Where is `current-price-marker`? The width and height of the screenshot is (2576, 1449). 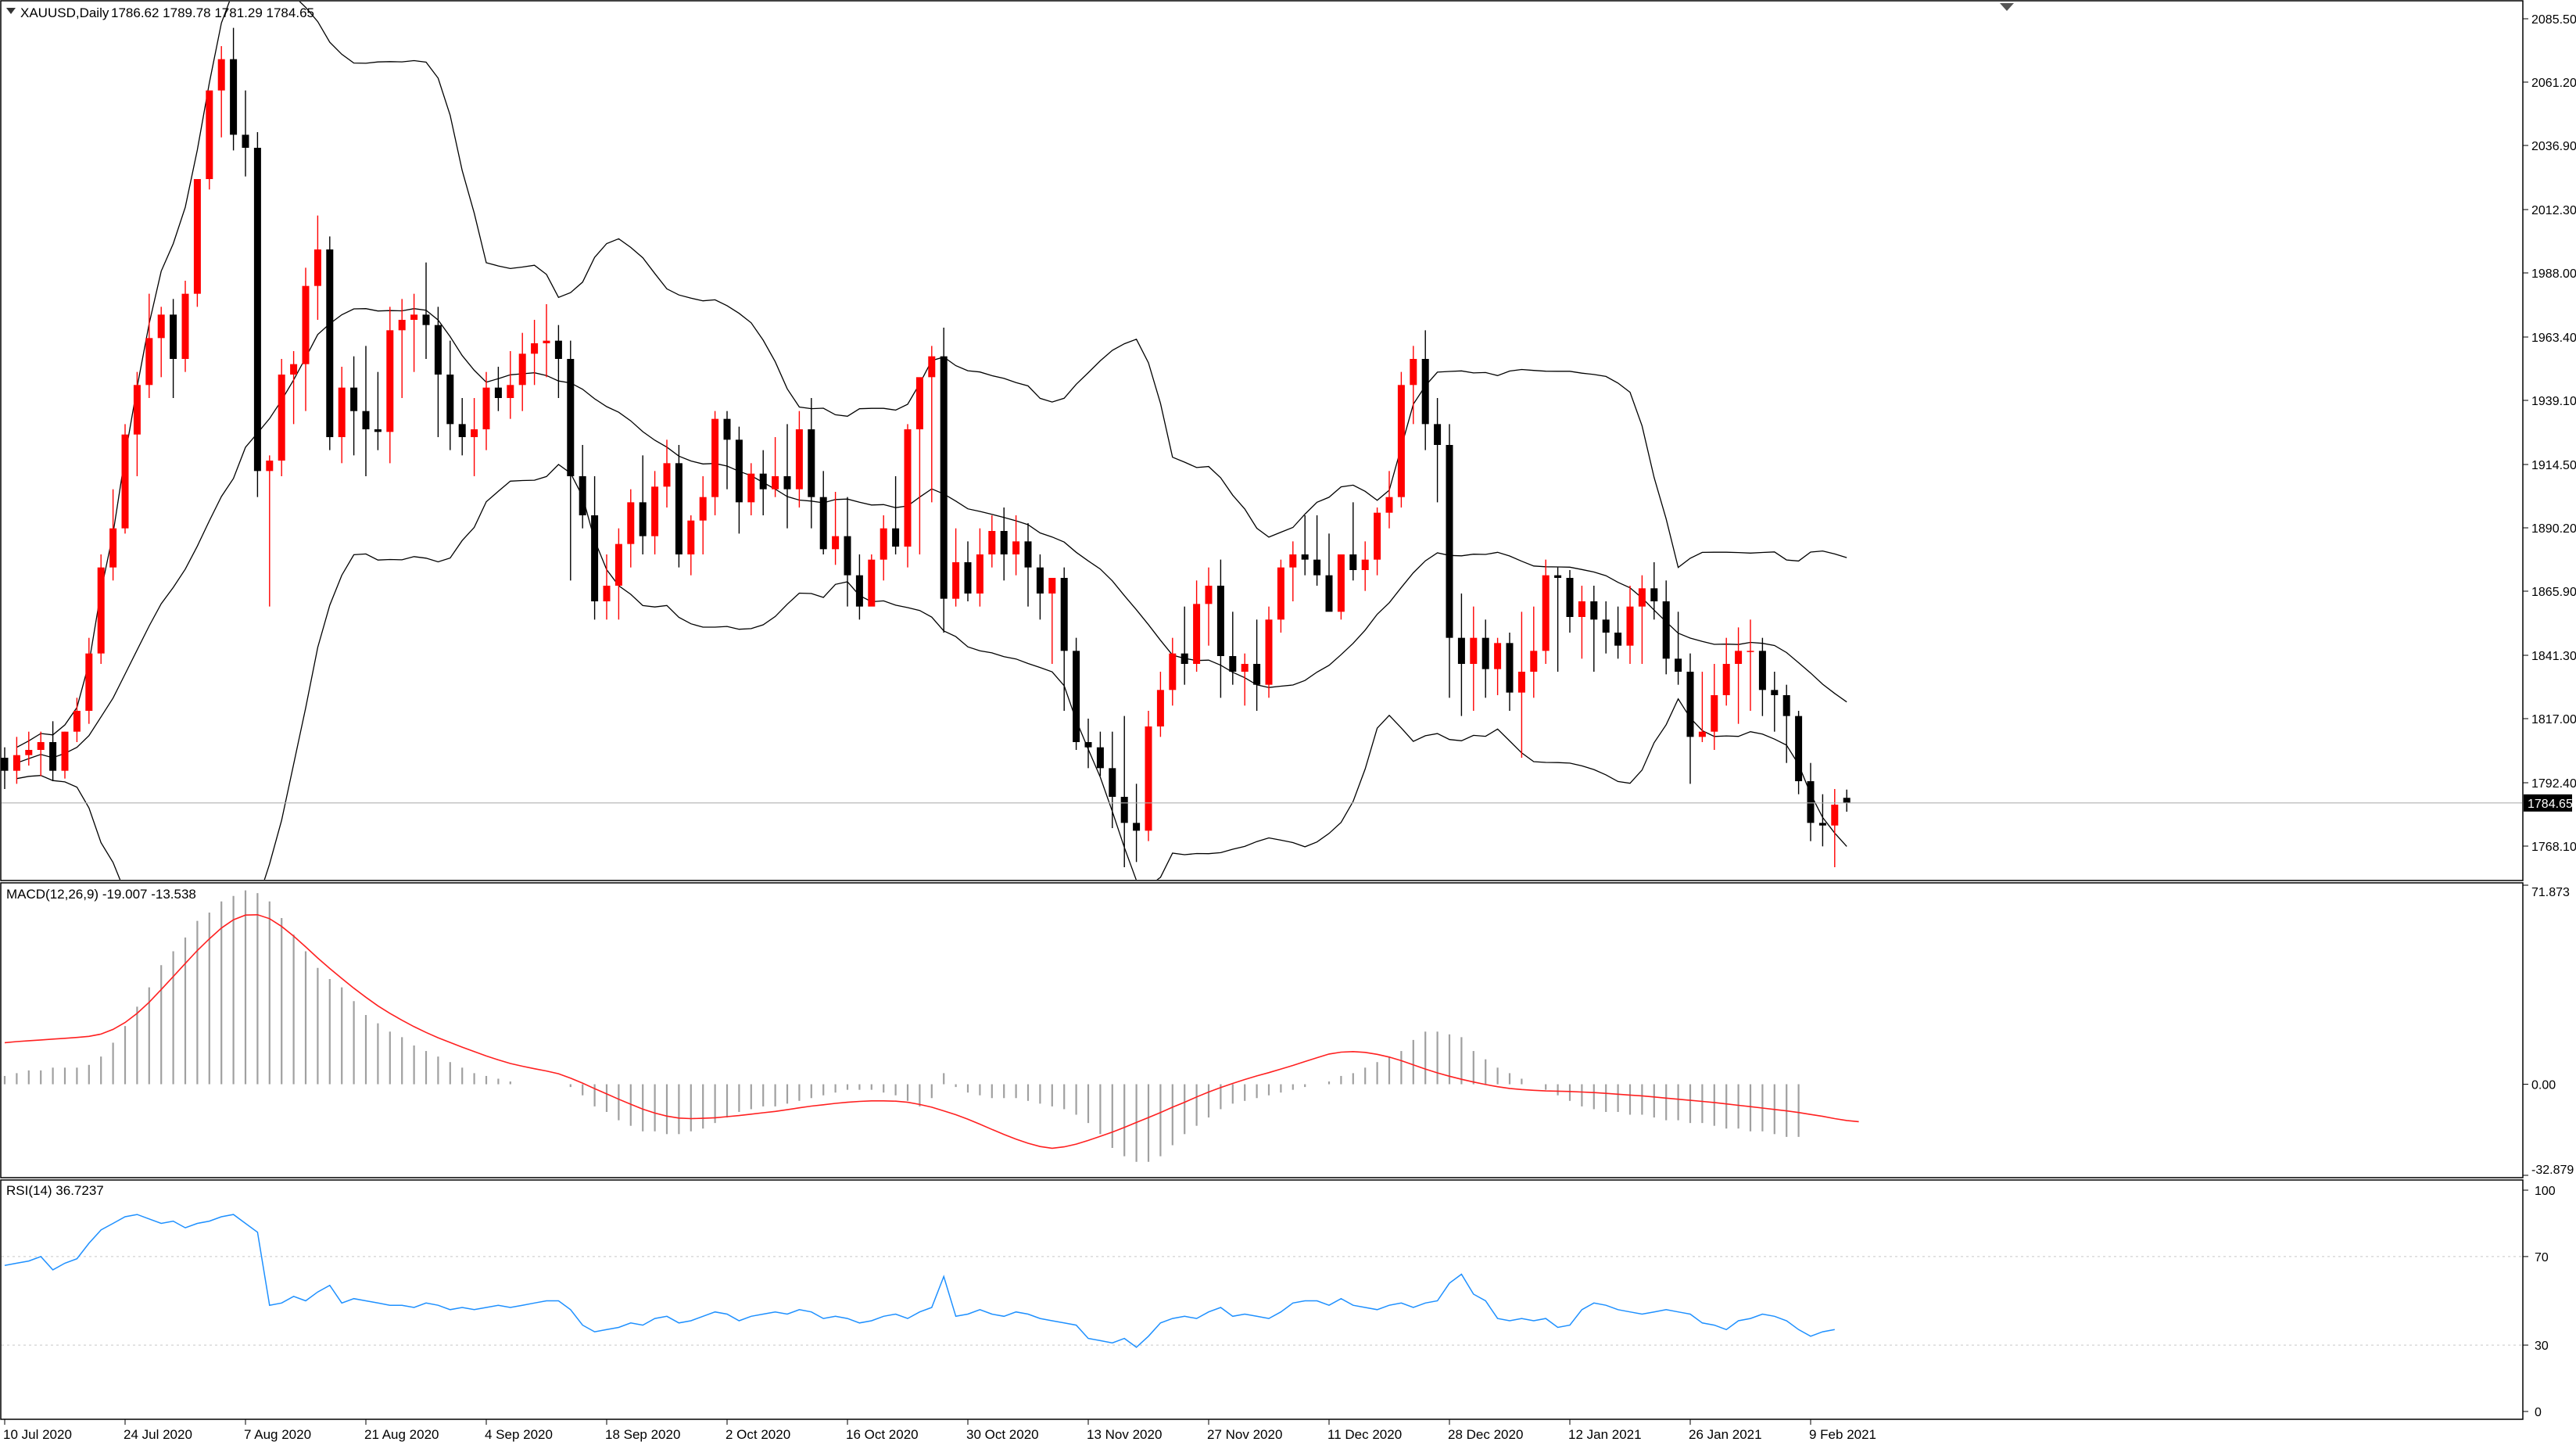
current-price-marker is located at coordinates (2548, 803).